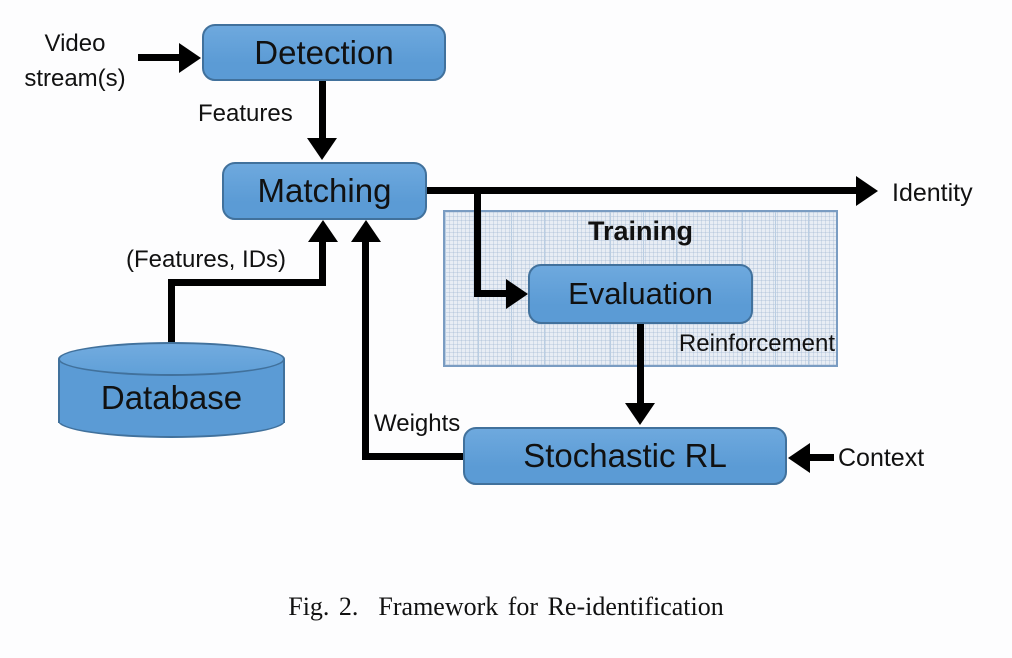 This screenshot has width=1012, height=658. What do you see at coordinates (417, 423) in the screenshot?
I see `weights-label: Weights` at bounding box center [417, 423].